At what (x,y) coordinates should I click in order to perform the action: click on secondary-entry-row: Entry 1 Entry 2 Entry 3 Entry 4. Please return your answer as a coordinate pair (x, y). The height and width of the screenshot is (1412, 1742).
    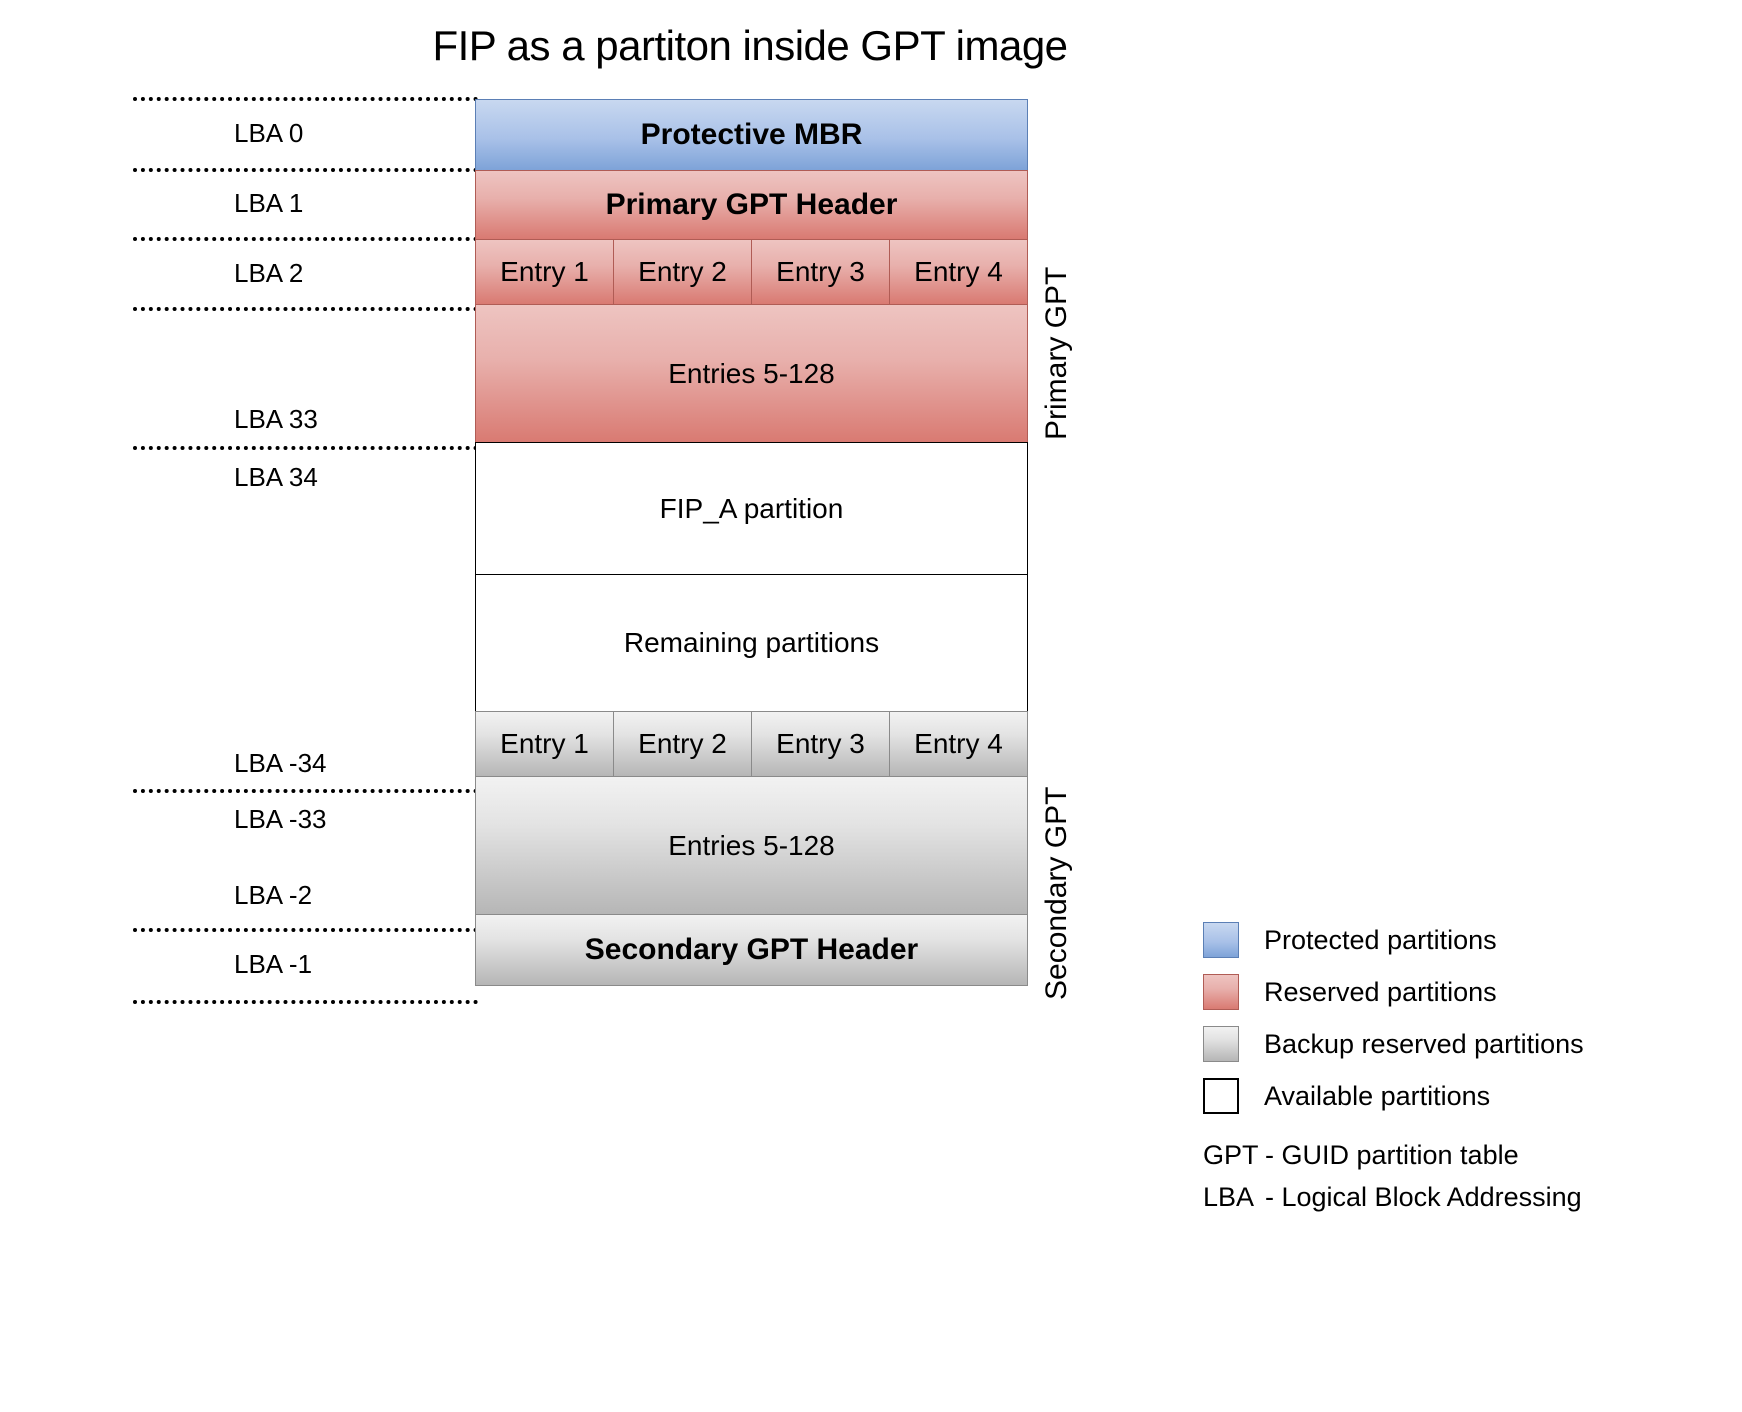
    Looking at the image, I should click on (751, 744).